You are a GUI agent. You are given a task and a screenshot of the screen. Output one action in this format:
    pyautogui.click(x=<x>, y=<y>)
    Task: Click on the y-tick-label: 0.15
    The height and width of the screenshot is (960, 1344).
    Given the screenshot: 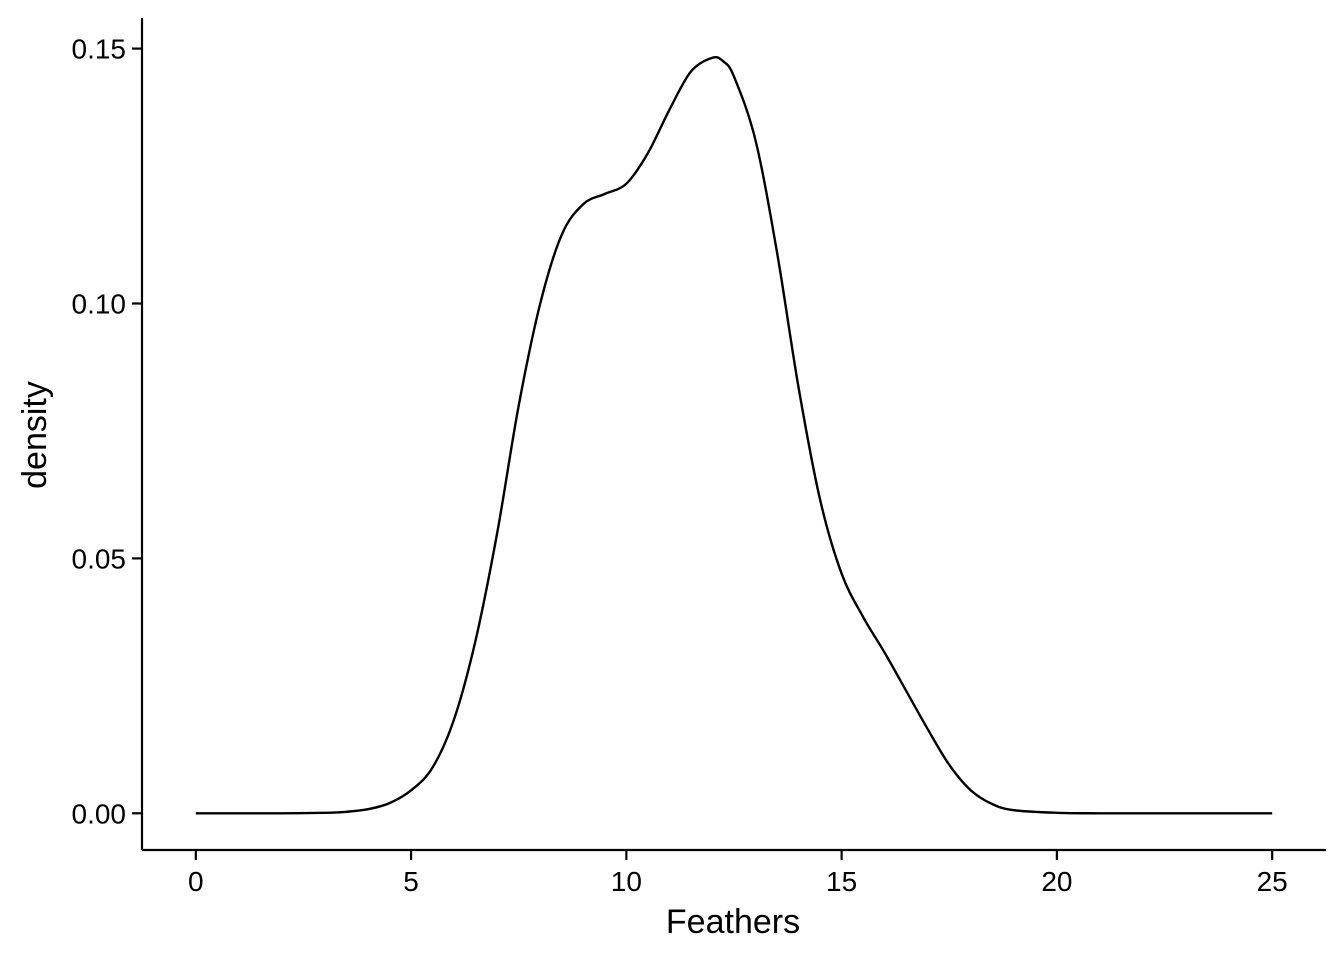 What is the action you would take?
    pyautogui.click(x=99, y=49)
    